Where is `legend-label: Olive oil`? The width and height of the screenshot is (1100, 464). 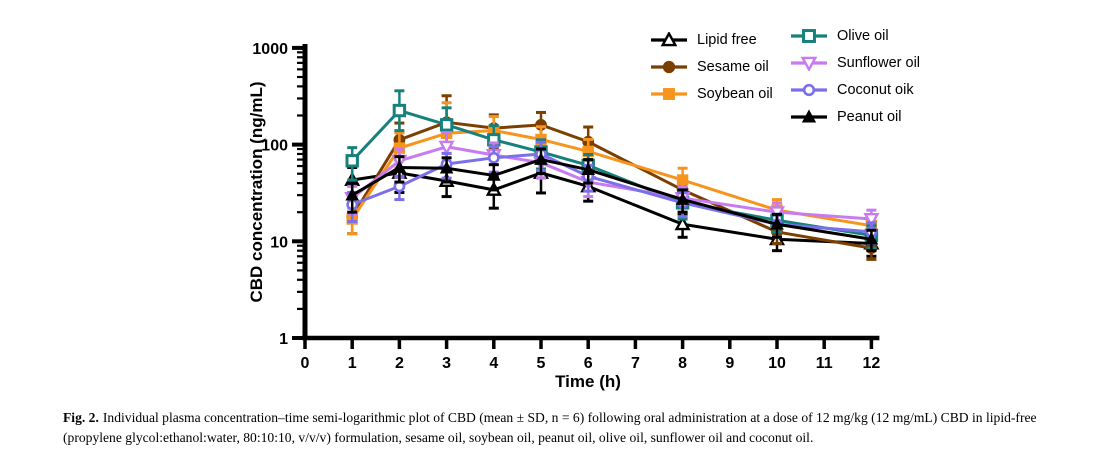
legend-label: Olive oil is located at coordinates (863, 35).